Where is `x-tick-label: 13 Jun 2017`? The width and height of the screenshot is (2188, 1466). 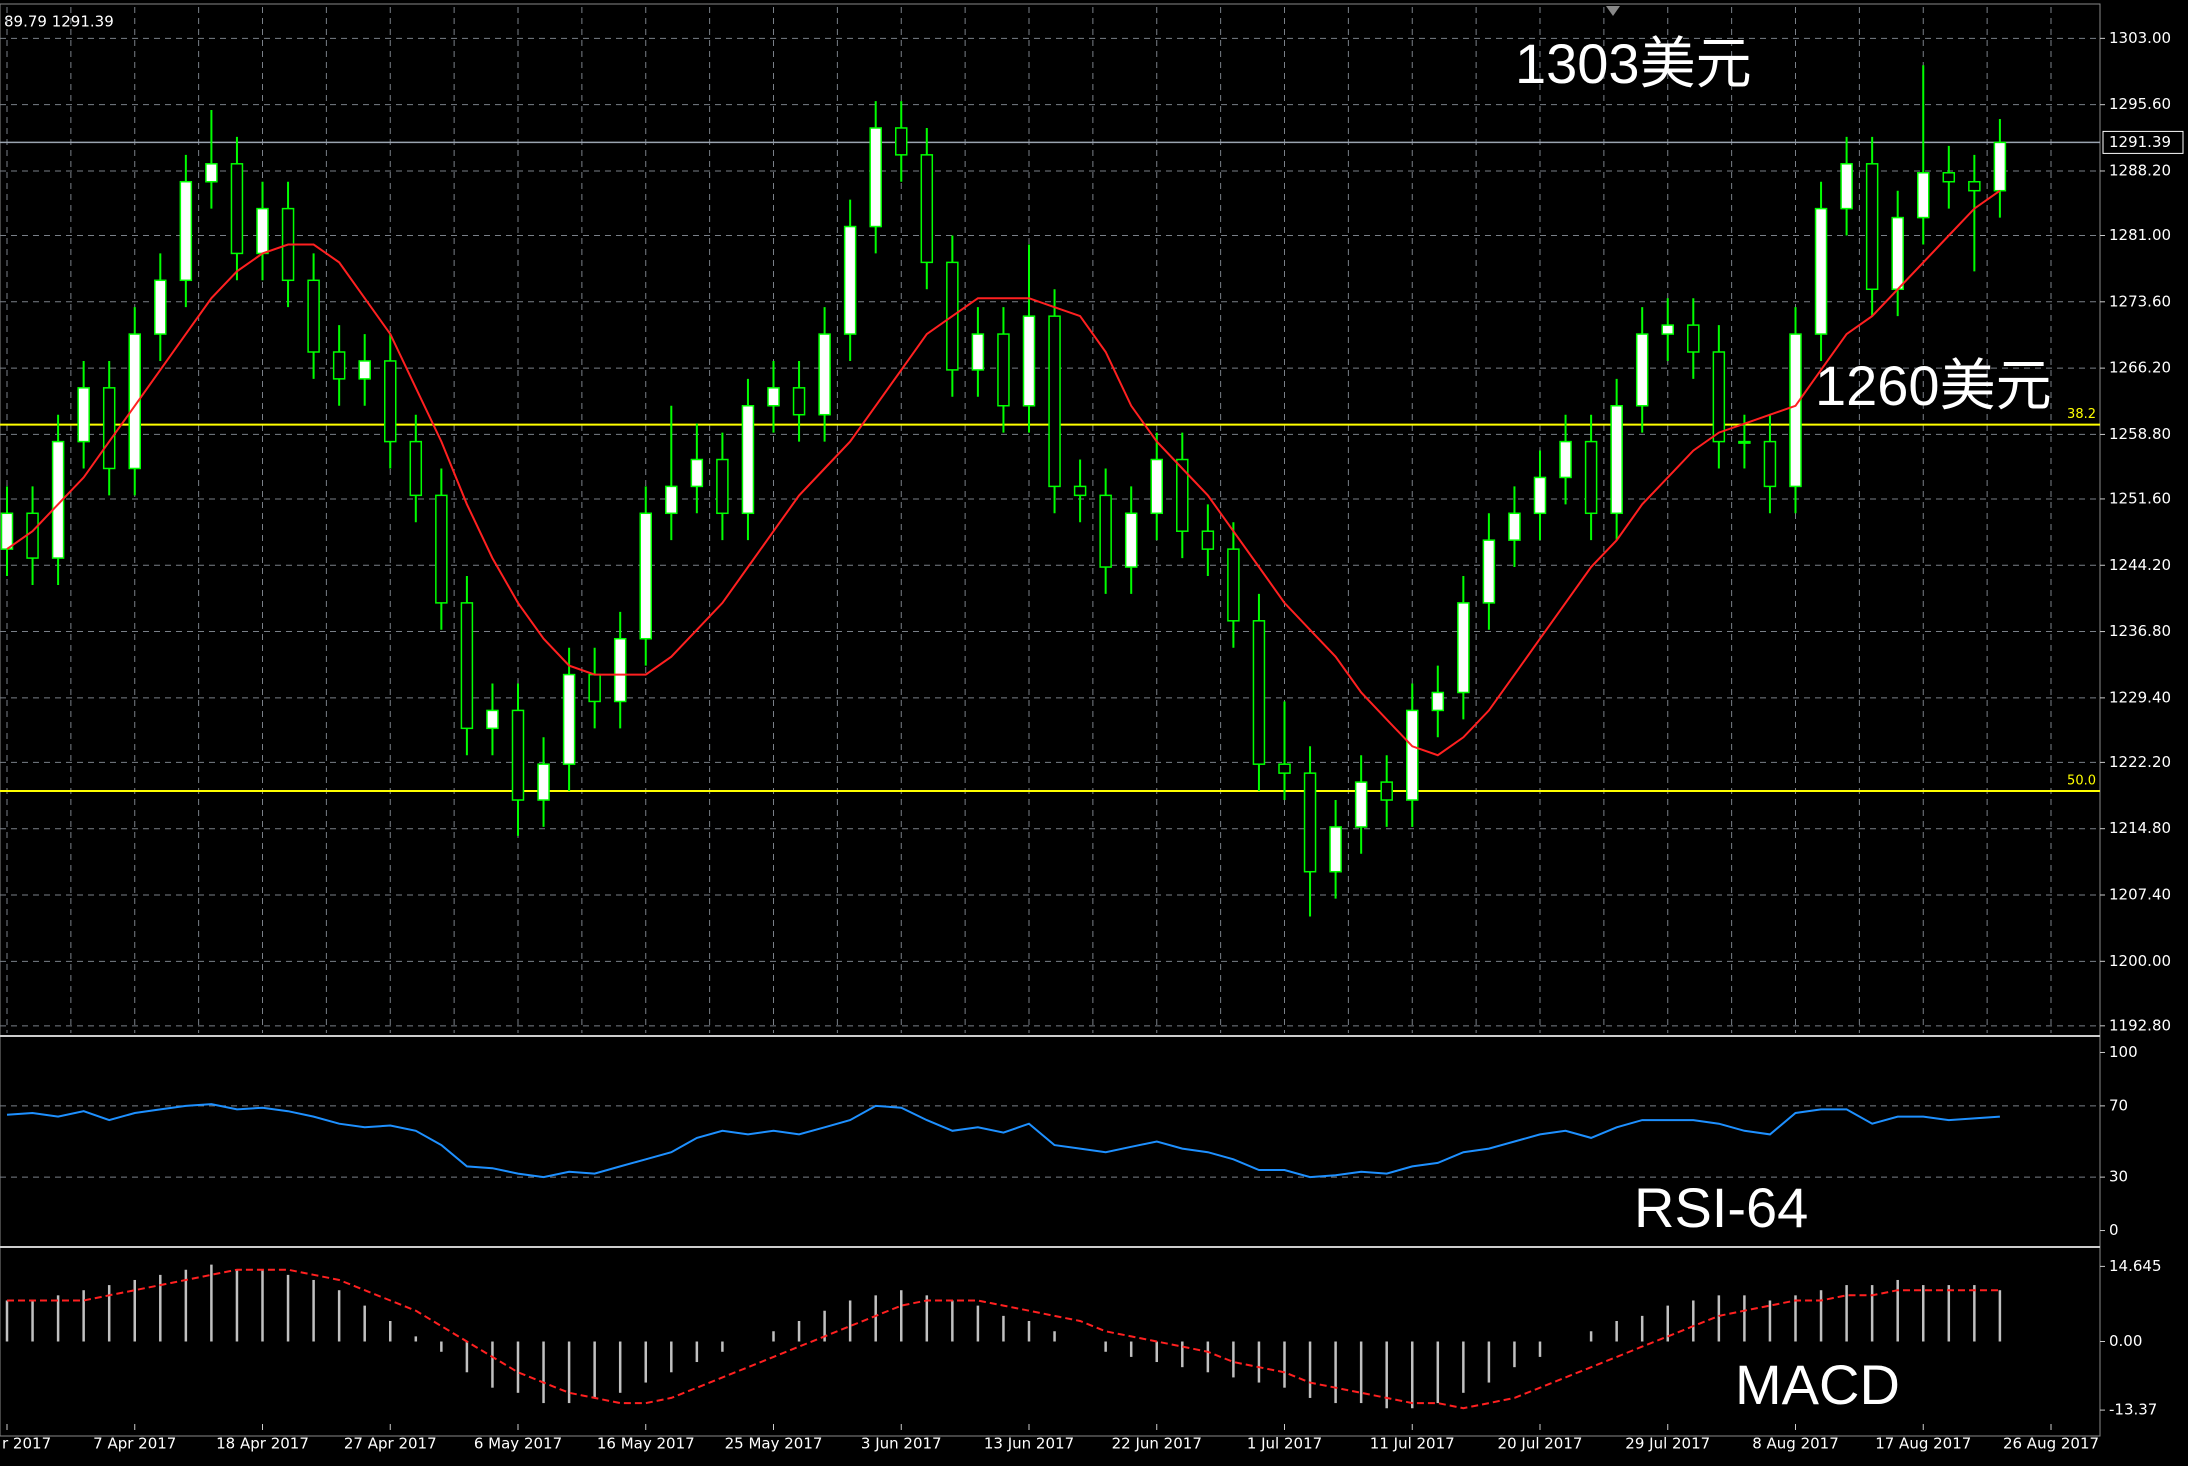
x-tick-label: 13 Jun 2017 is located at coordinates (1029, 1444).